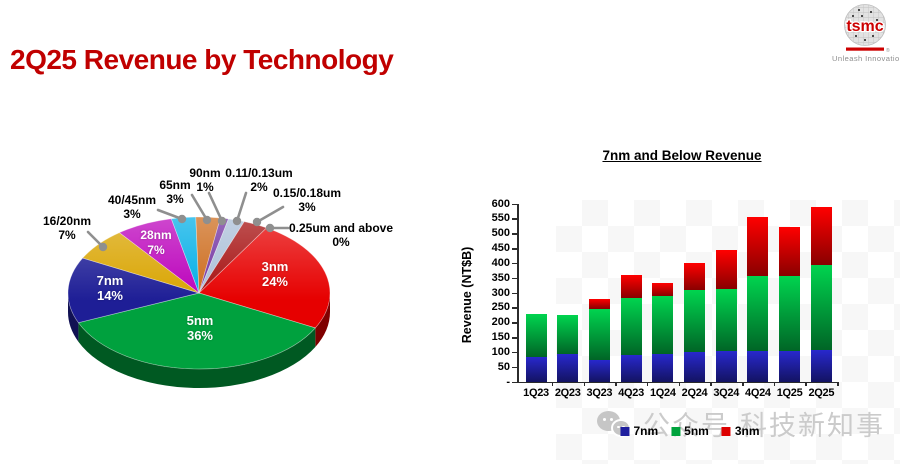 The image size is (900, 464). I want to click on registered-mark: ®, so click(888, 50).